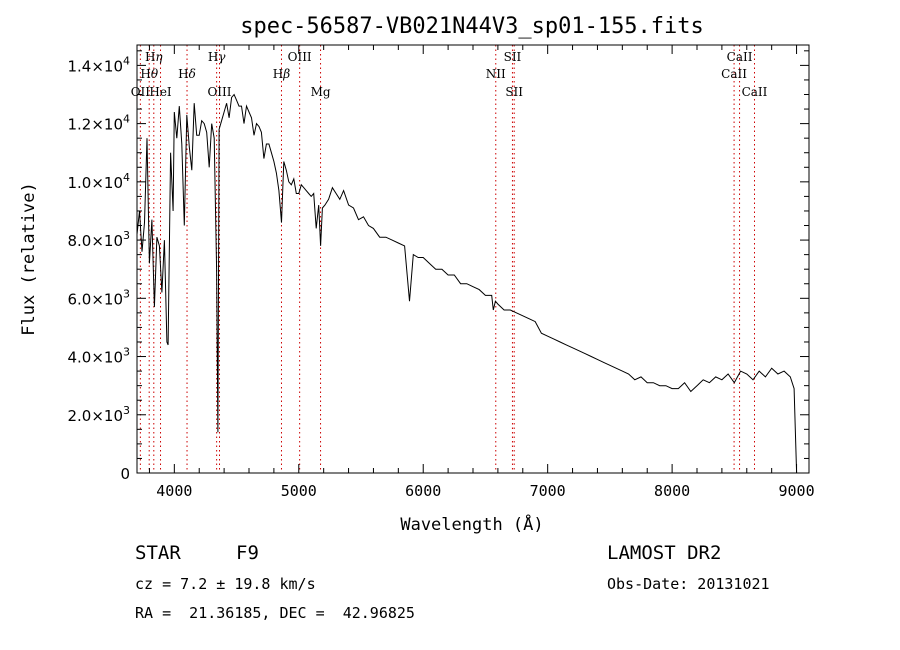 Image resolution: width=900 pixels, height=650 pixels. Describe the element at coordinates (141, 92) in the screenshot. I see `line-label: OII` at that location.